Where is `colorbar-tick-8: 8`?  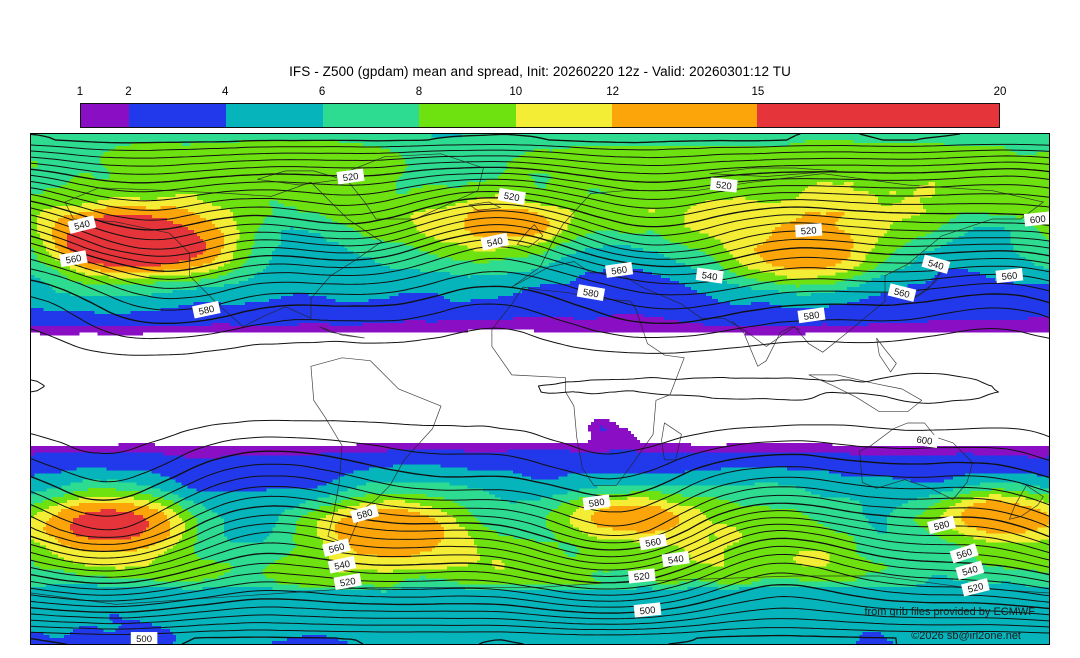 colorbar-tick-8: 8 is located at coordinates (419, 92).